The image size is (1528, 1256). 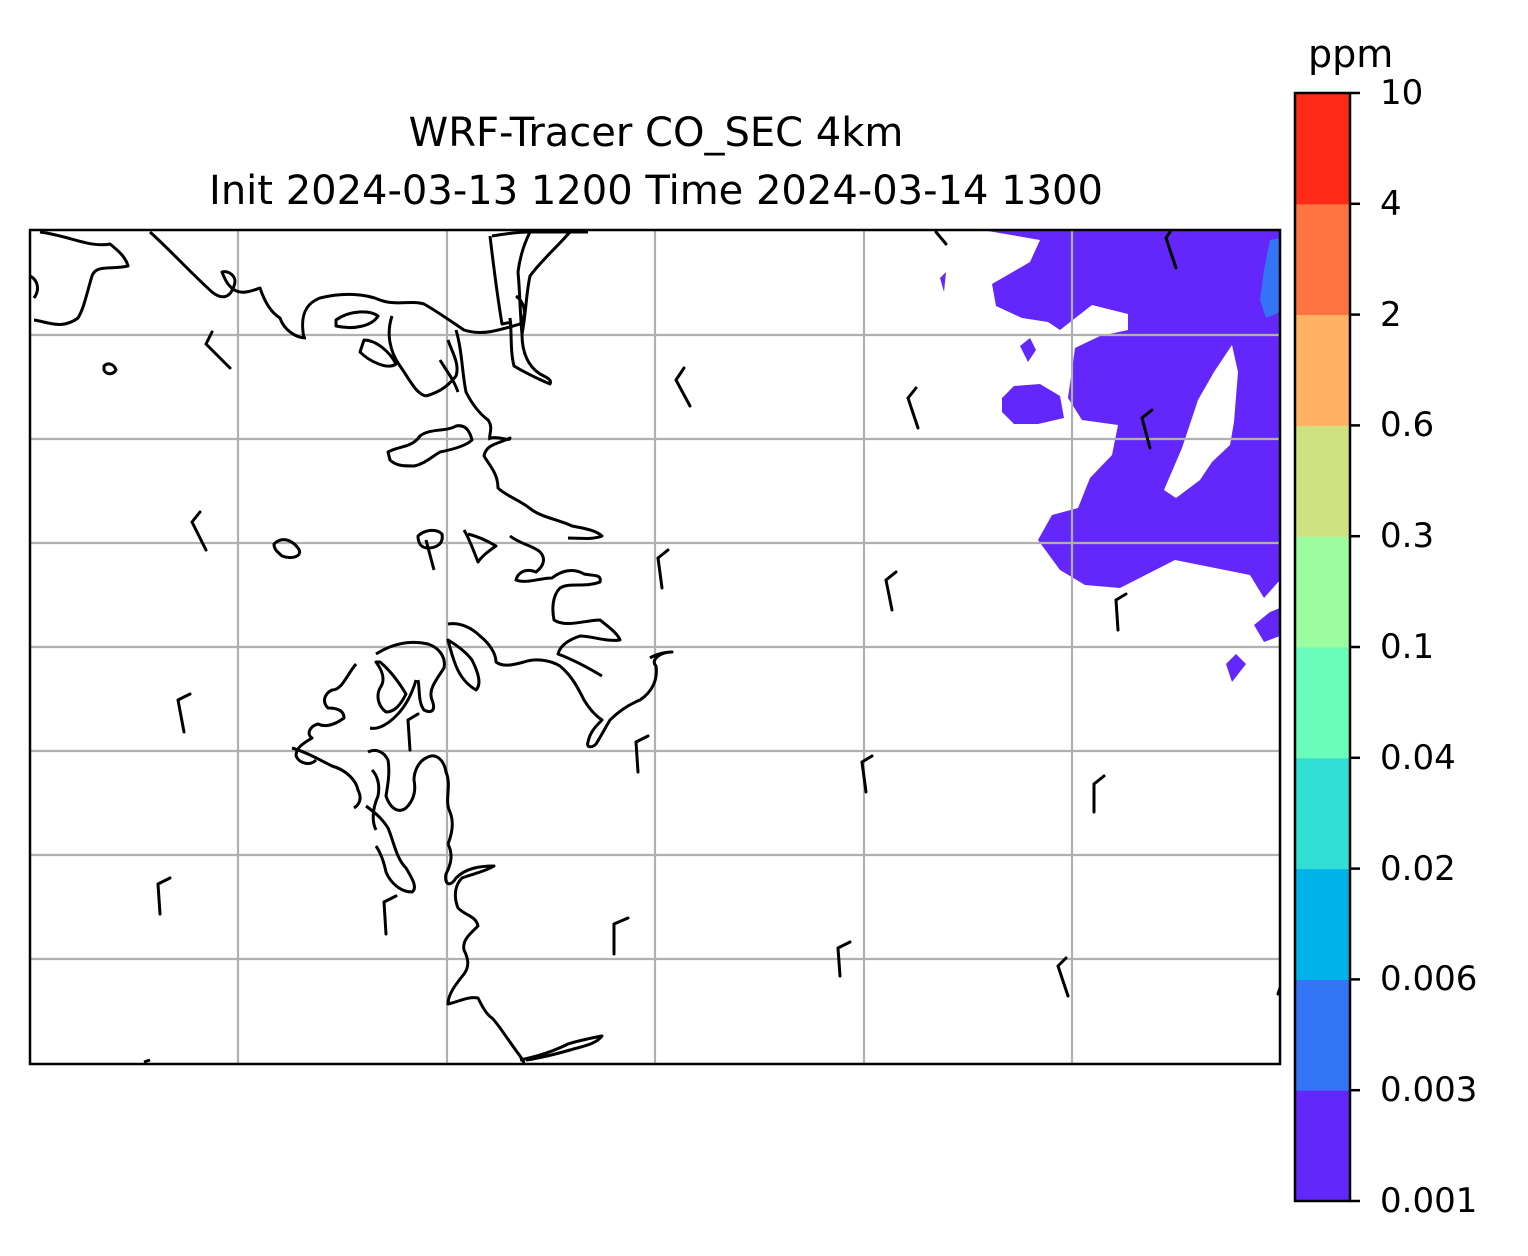 What do you see at coordinates (656, 133) in the screenshot?
I see `map-title: WRF-Tracer CO_SEC 4km` at bounding box center [656, 133].